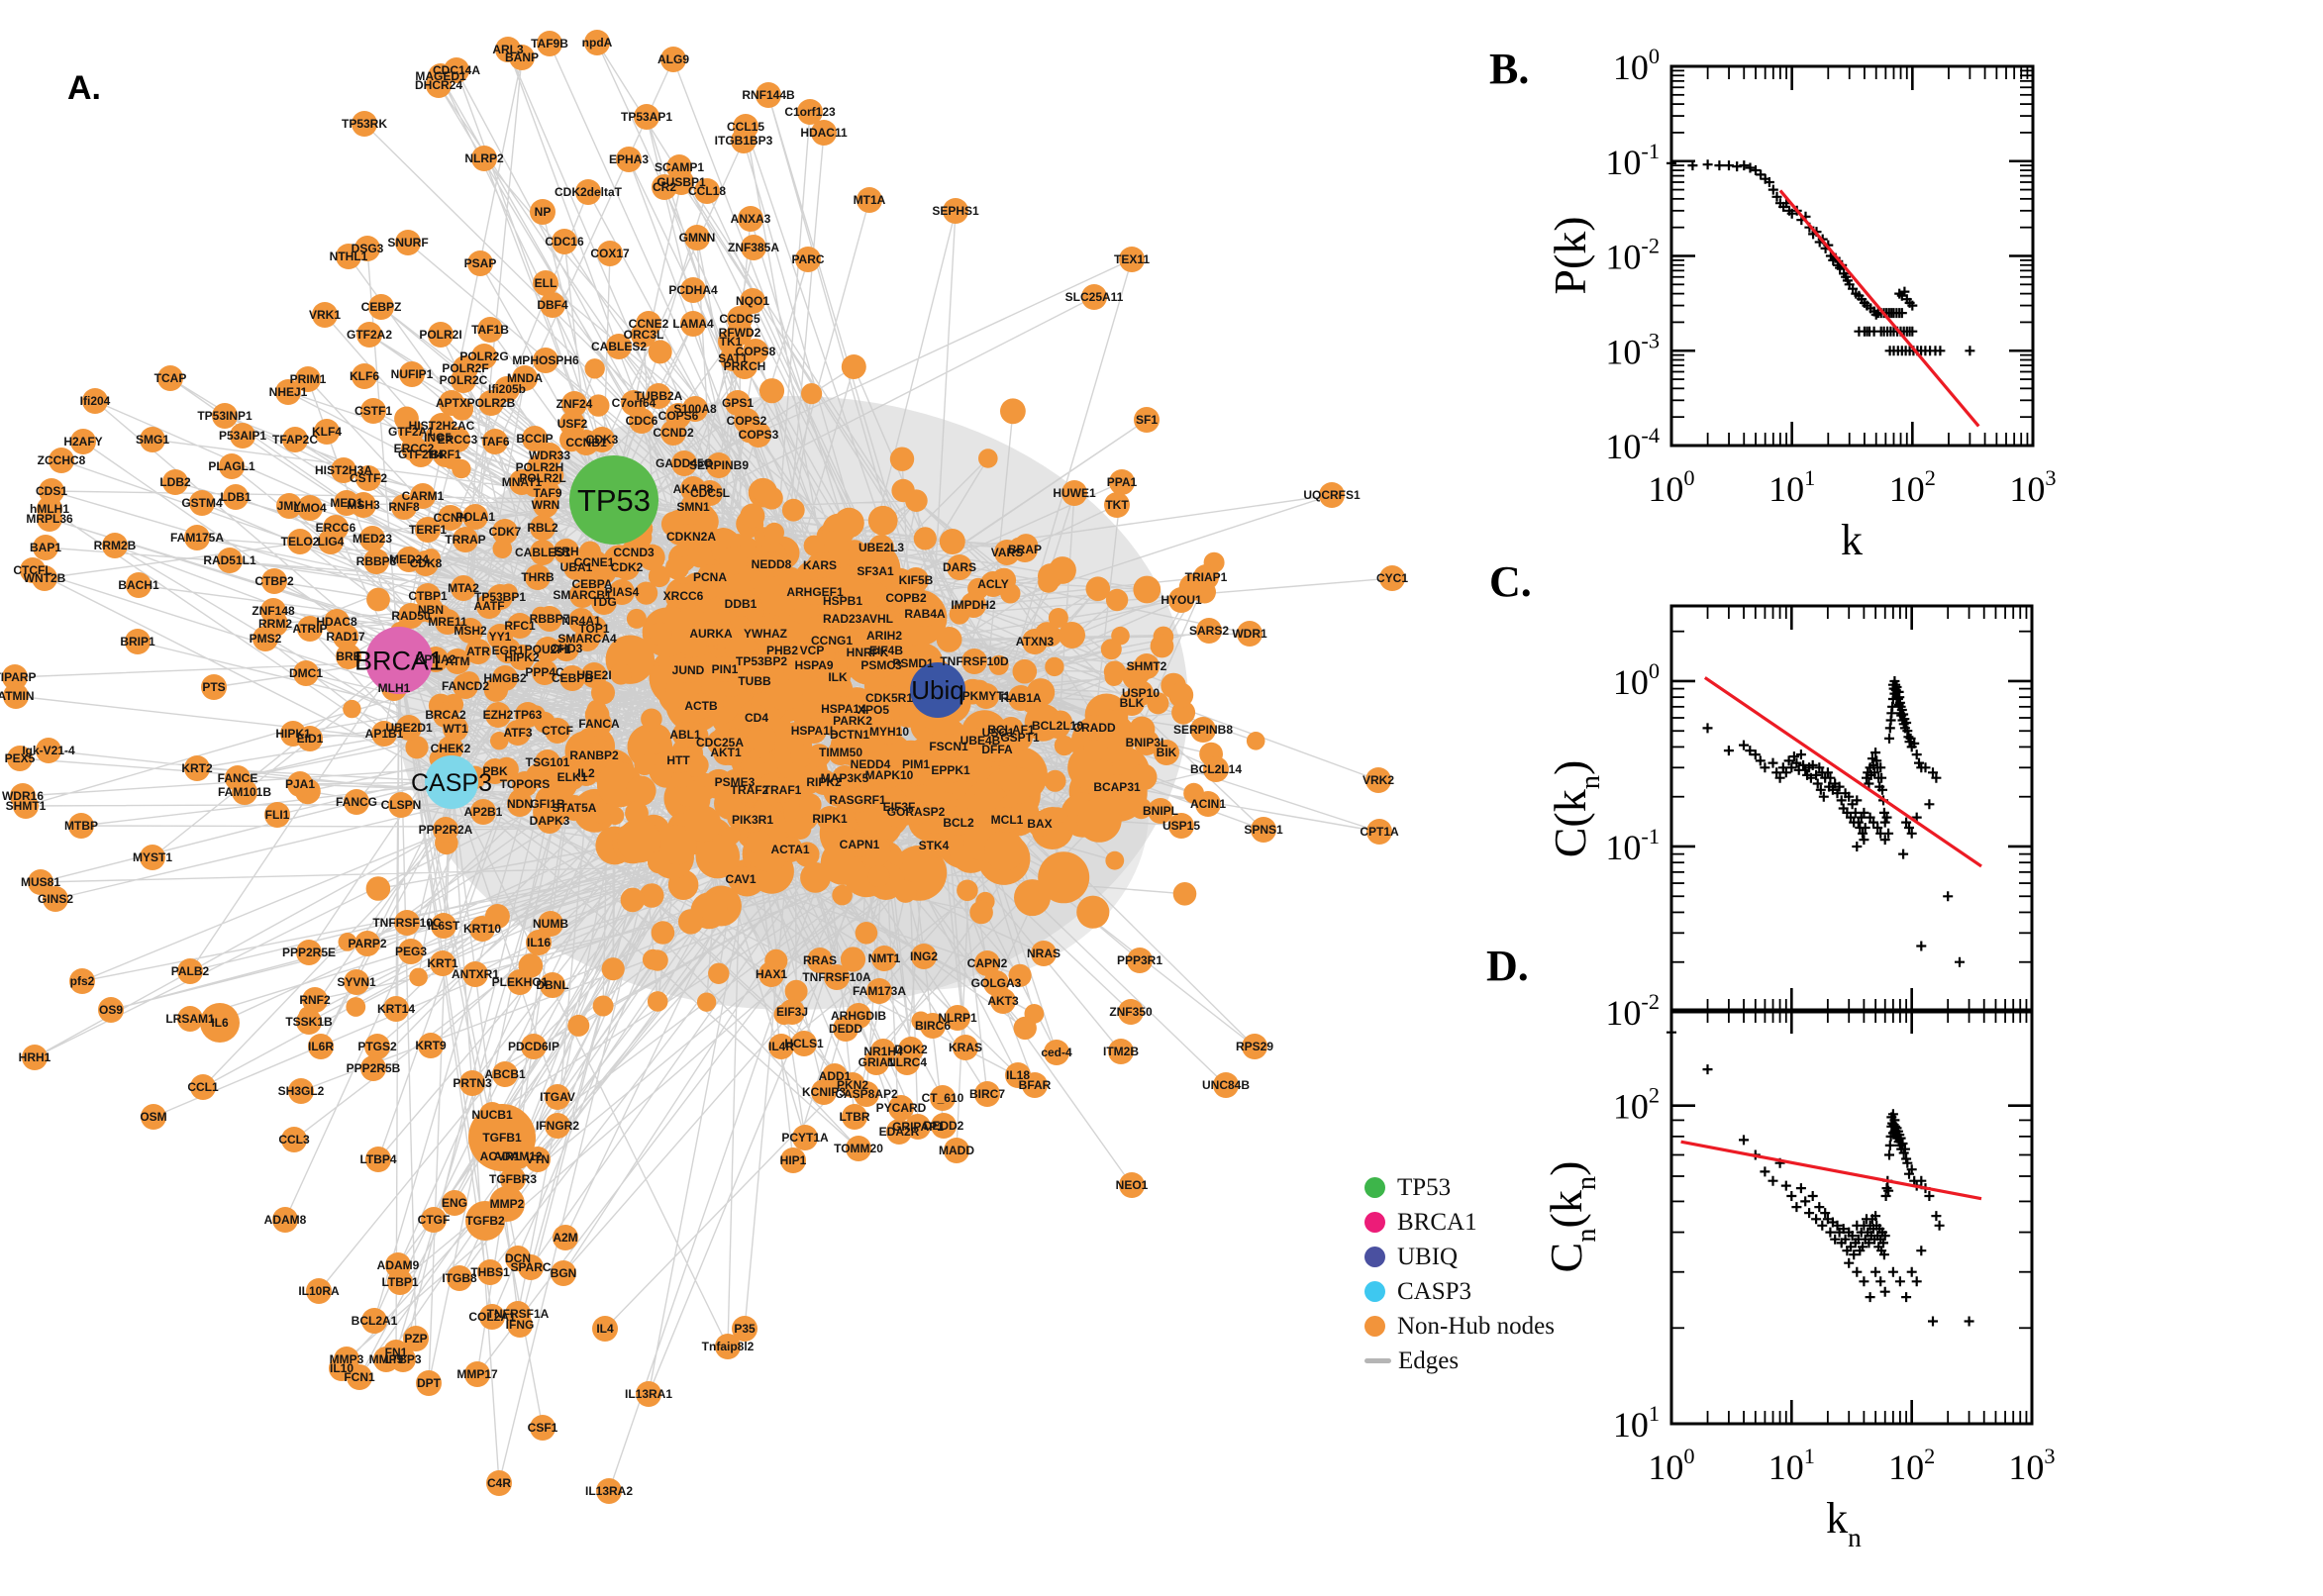 This screenshot has width=2323, height=1596. Describe the element at coordinates (956, 211) in the screenshot. I see `network-node-label: SEPHS1` at that location.